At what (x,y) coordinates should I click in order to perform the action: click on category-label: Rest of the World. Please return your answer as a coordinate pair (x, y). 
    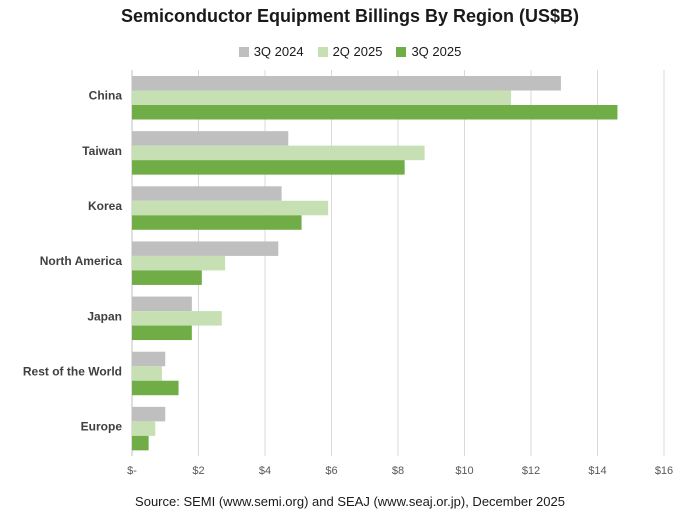
    Looking at the image, I should click on (72, 371).